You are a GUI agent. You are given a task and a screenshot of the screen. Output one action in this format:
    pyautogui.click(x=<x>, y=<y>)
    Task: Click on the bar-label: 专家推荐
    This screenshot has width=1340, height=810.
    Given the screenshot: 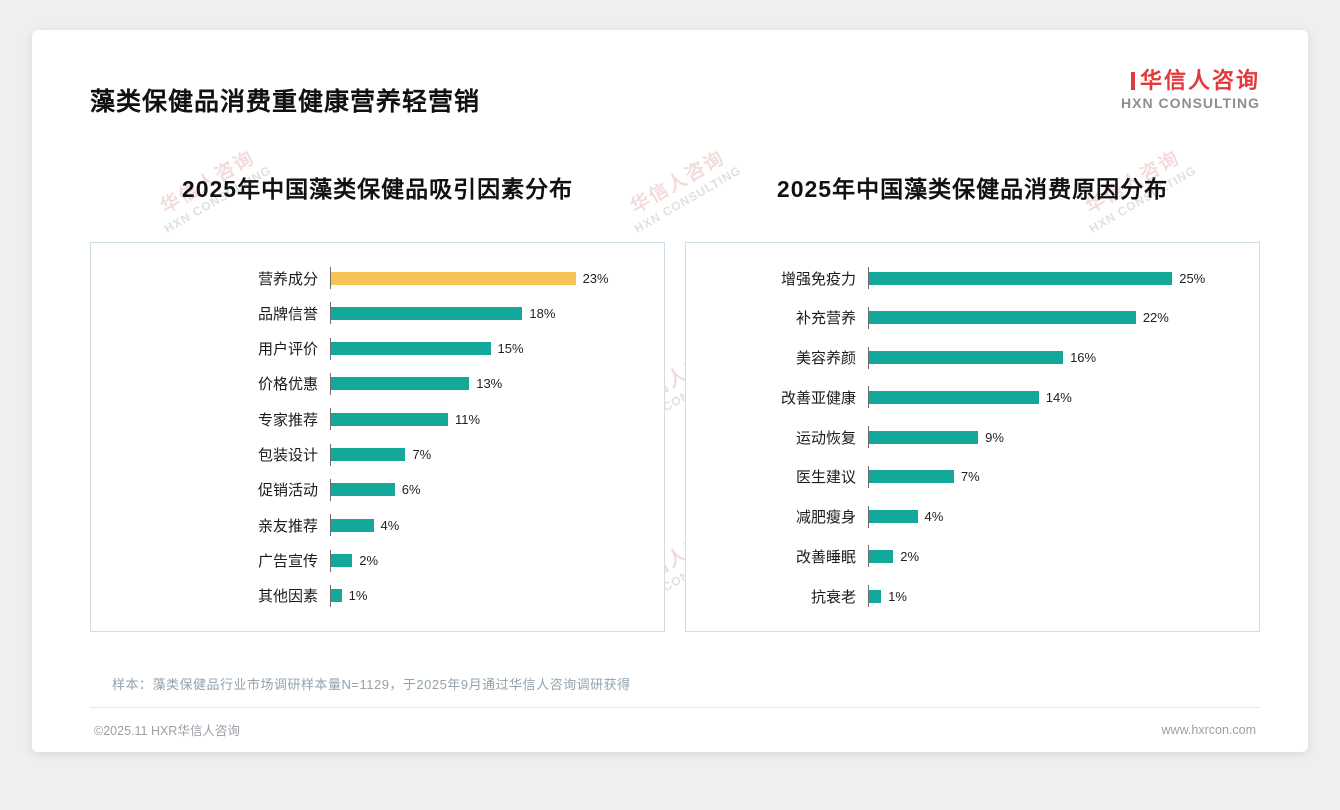 What is the action you would take?
    pyautogui.click(x=287, y=420)
    